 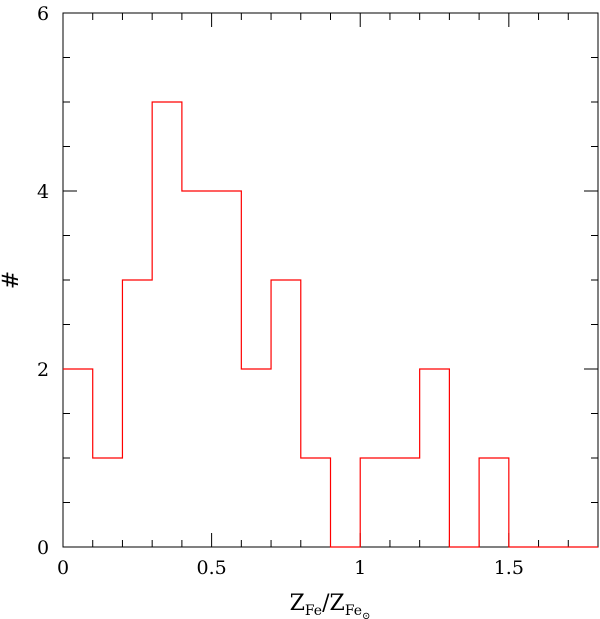 What do you see at coordinates (43, 192) in the screenshot?
I see `y-tick-label: 4` at bounding box center [43, 192].